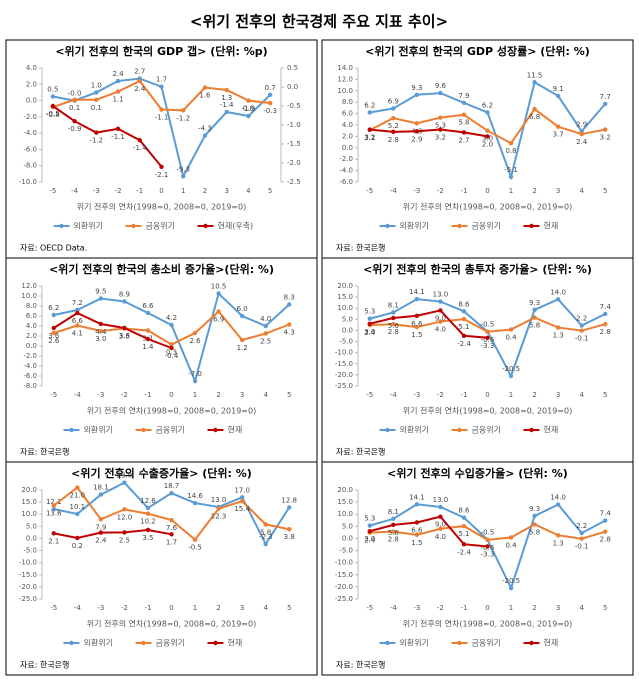  What do you see at coordinates (30, 356) in the screenshot?
I see `y-tick-label: -2.0` at bounding box center [30, 356].